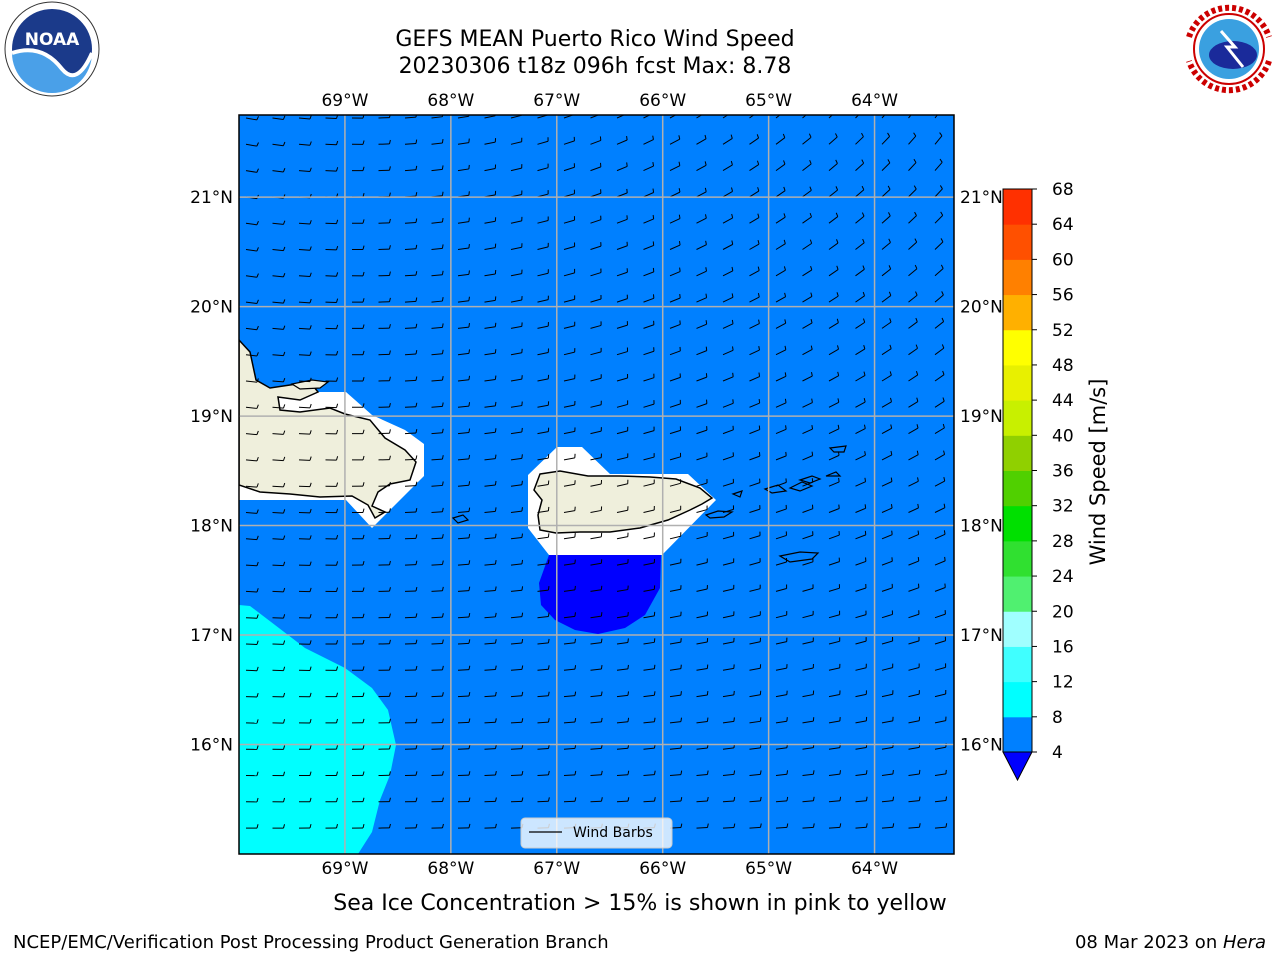  What do you see at coordinates (1244, 942) in the screenshot?
I see `footer-host: Hera` at bounding box center [1244, 942].